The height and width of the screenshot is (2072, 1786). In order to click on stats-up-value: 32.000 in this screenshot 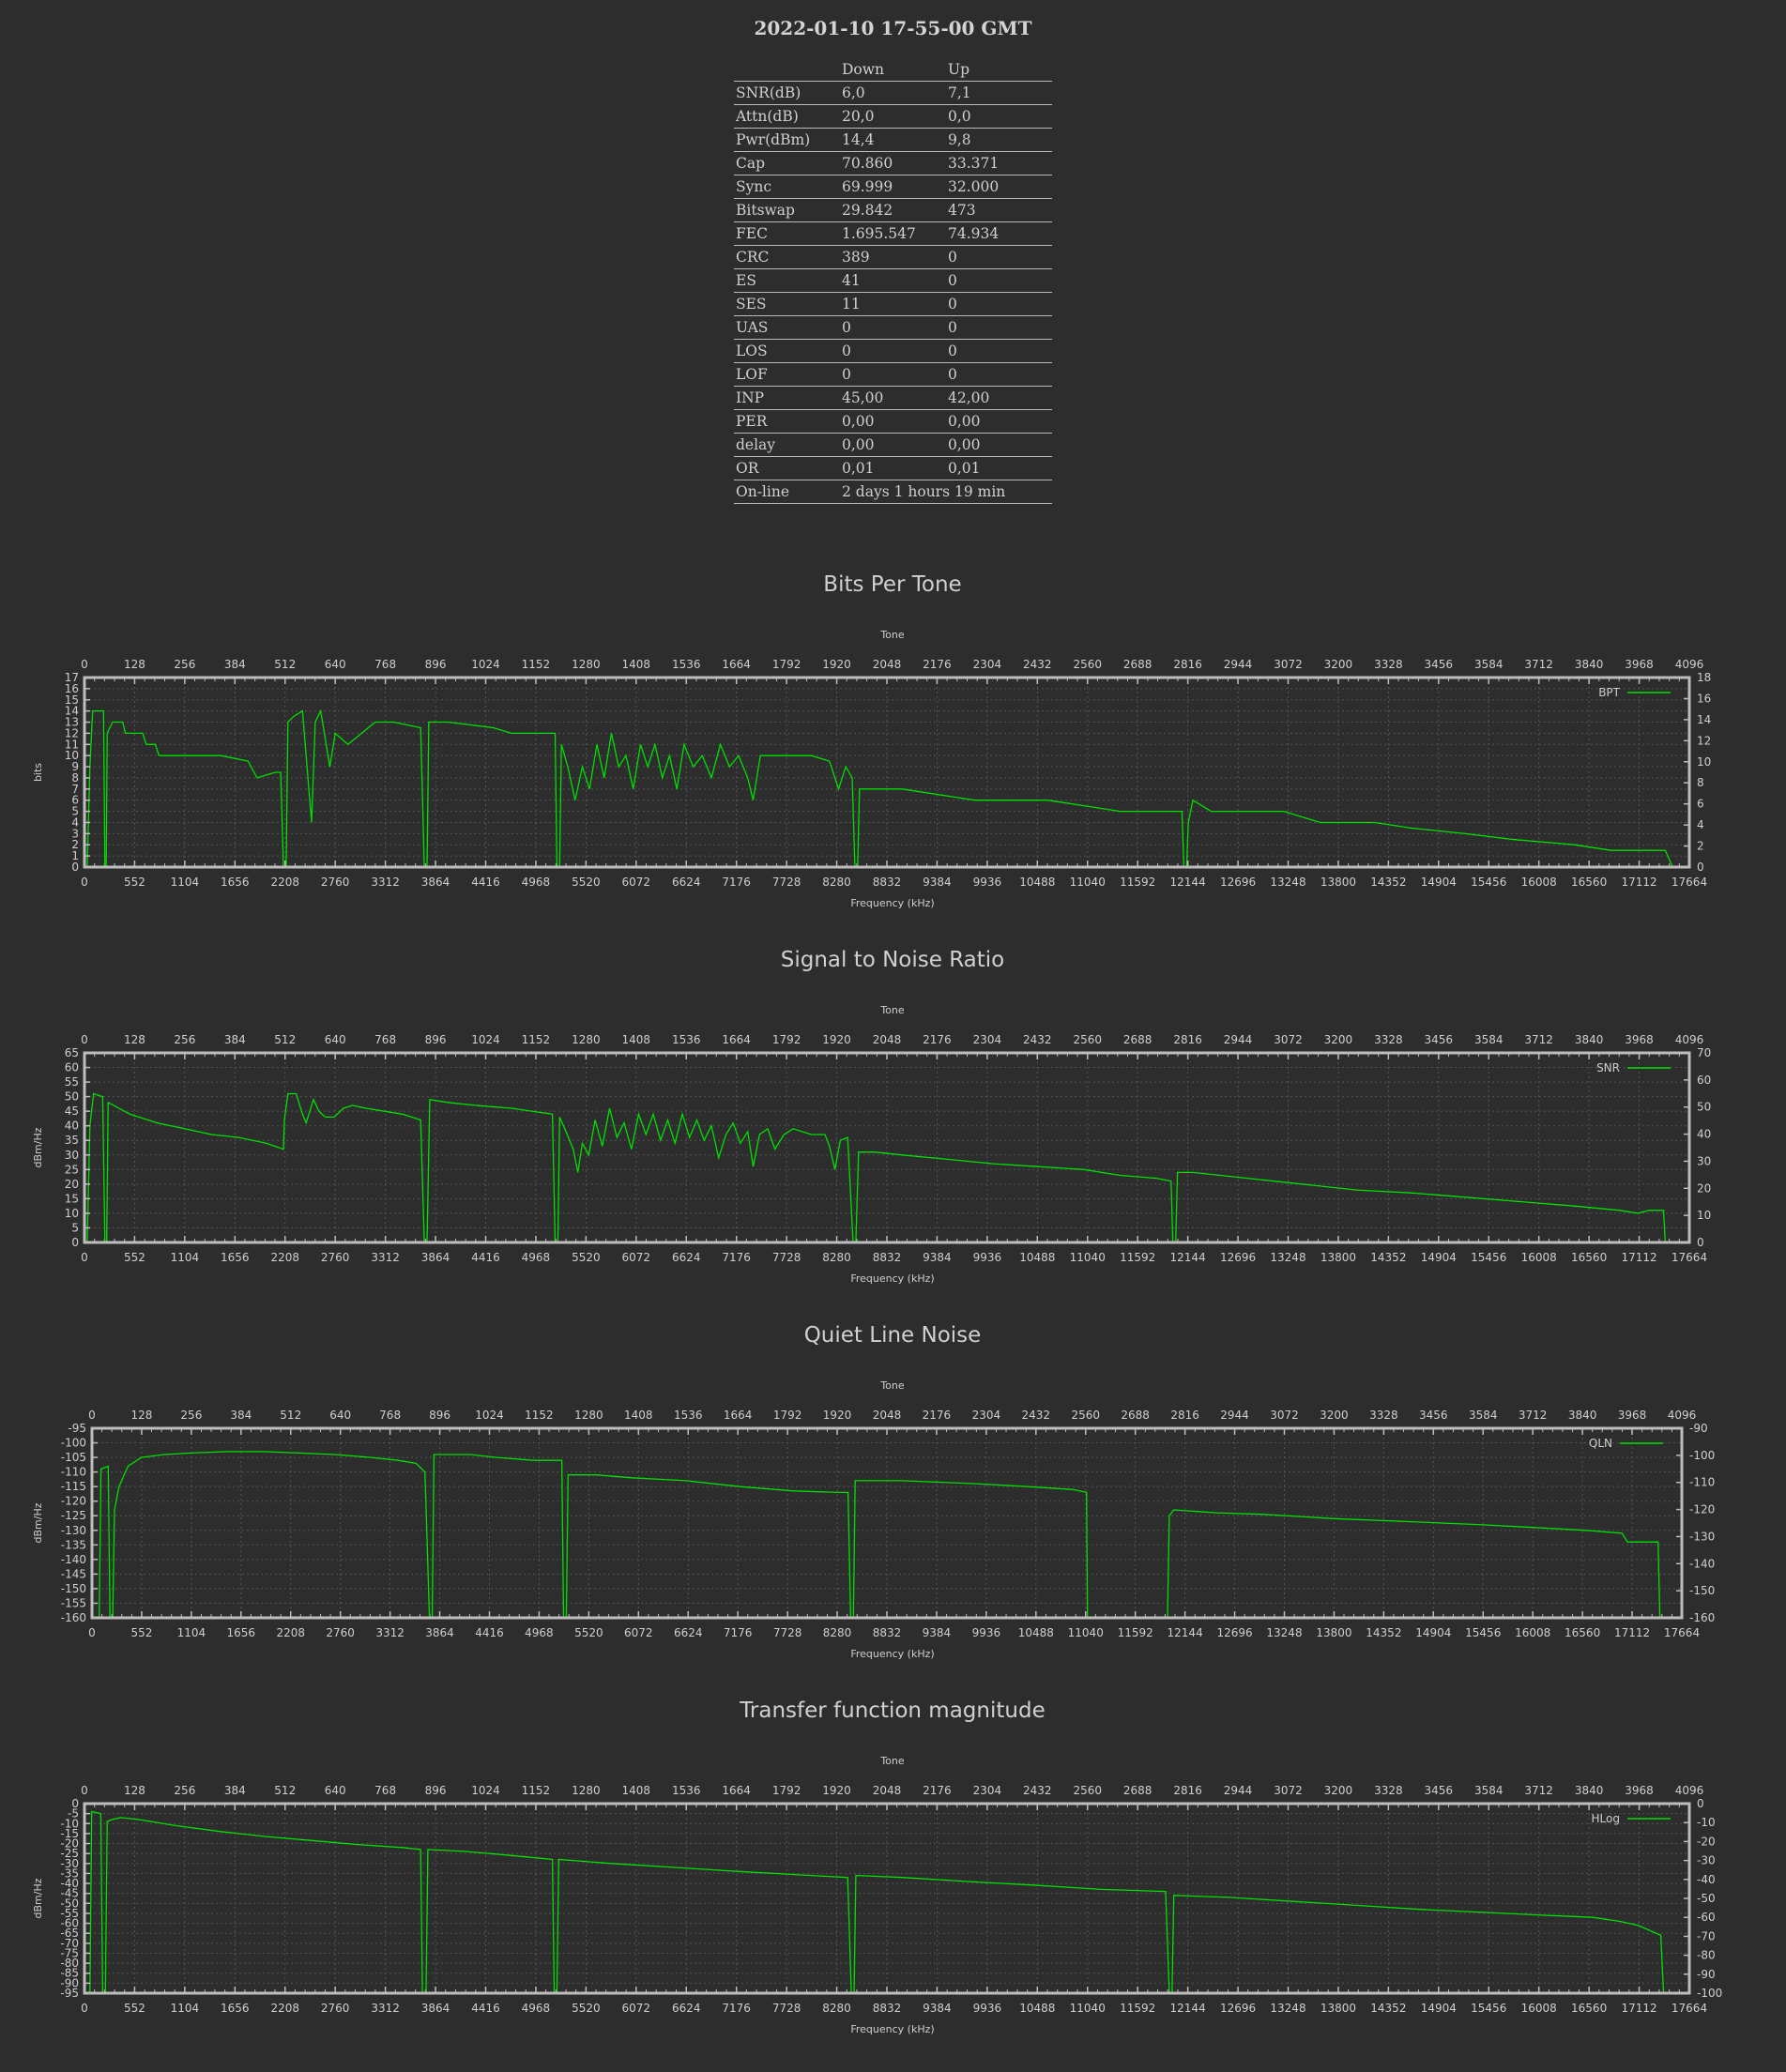, I will do `click(999, 187)`.